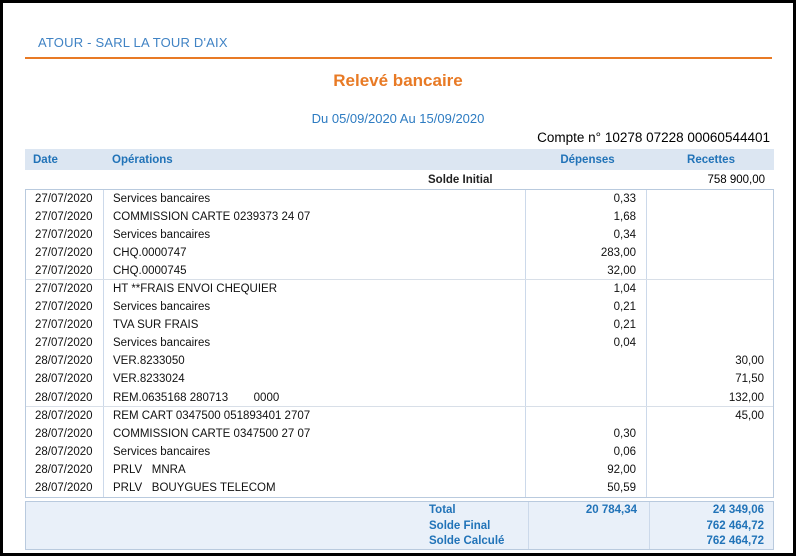  I want to click on row-operation: VER.8233024, so click(315, 379).